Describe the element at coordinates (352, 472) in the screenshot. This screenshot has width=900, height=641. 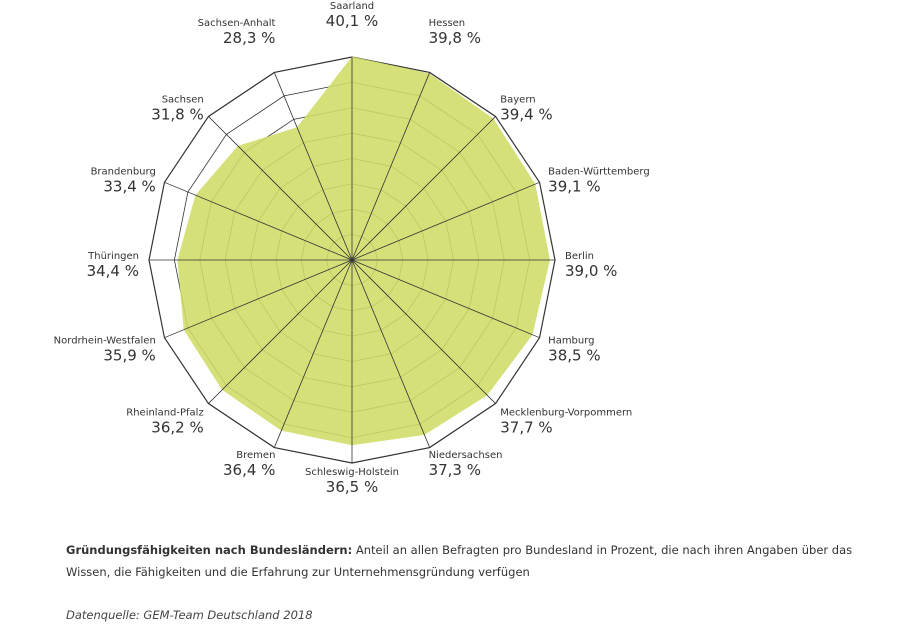
I see `state-label: Schleswig-Holstein` at that location.